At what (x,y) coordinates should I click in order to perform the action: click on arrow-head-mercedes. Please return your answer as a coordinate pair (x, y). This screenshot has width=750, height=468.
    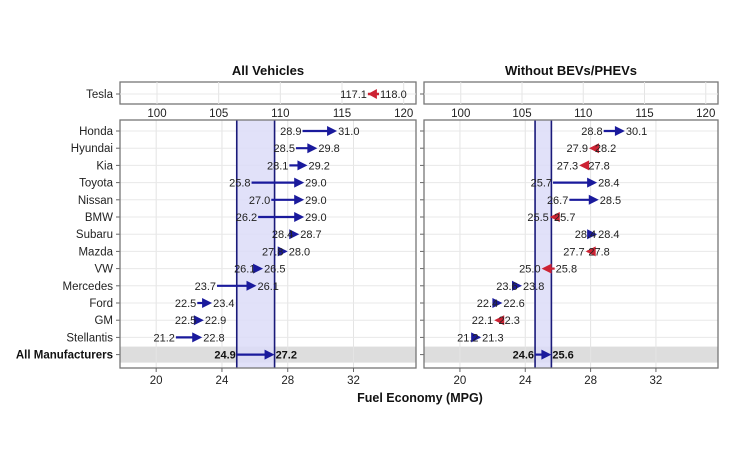
    Looking at the image, I should click on (251, 285).